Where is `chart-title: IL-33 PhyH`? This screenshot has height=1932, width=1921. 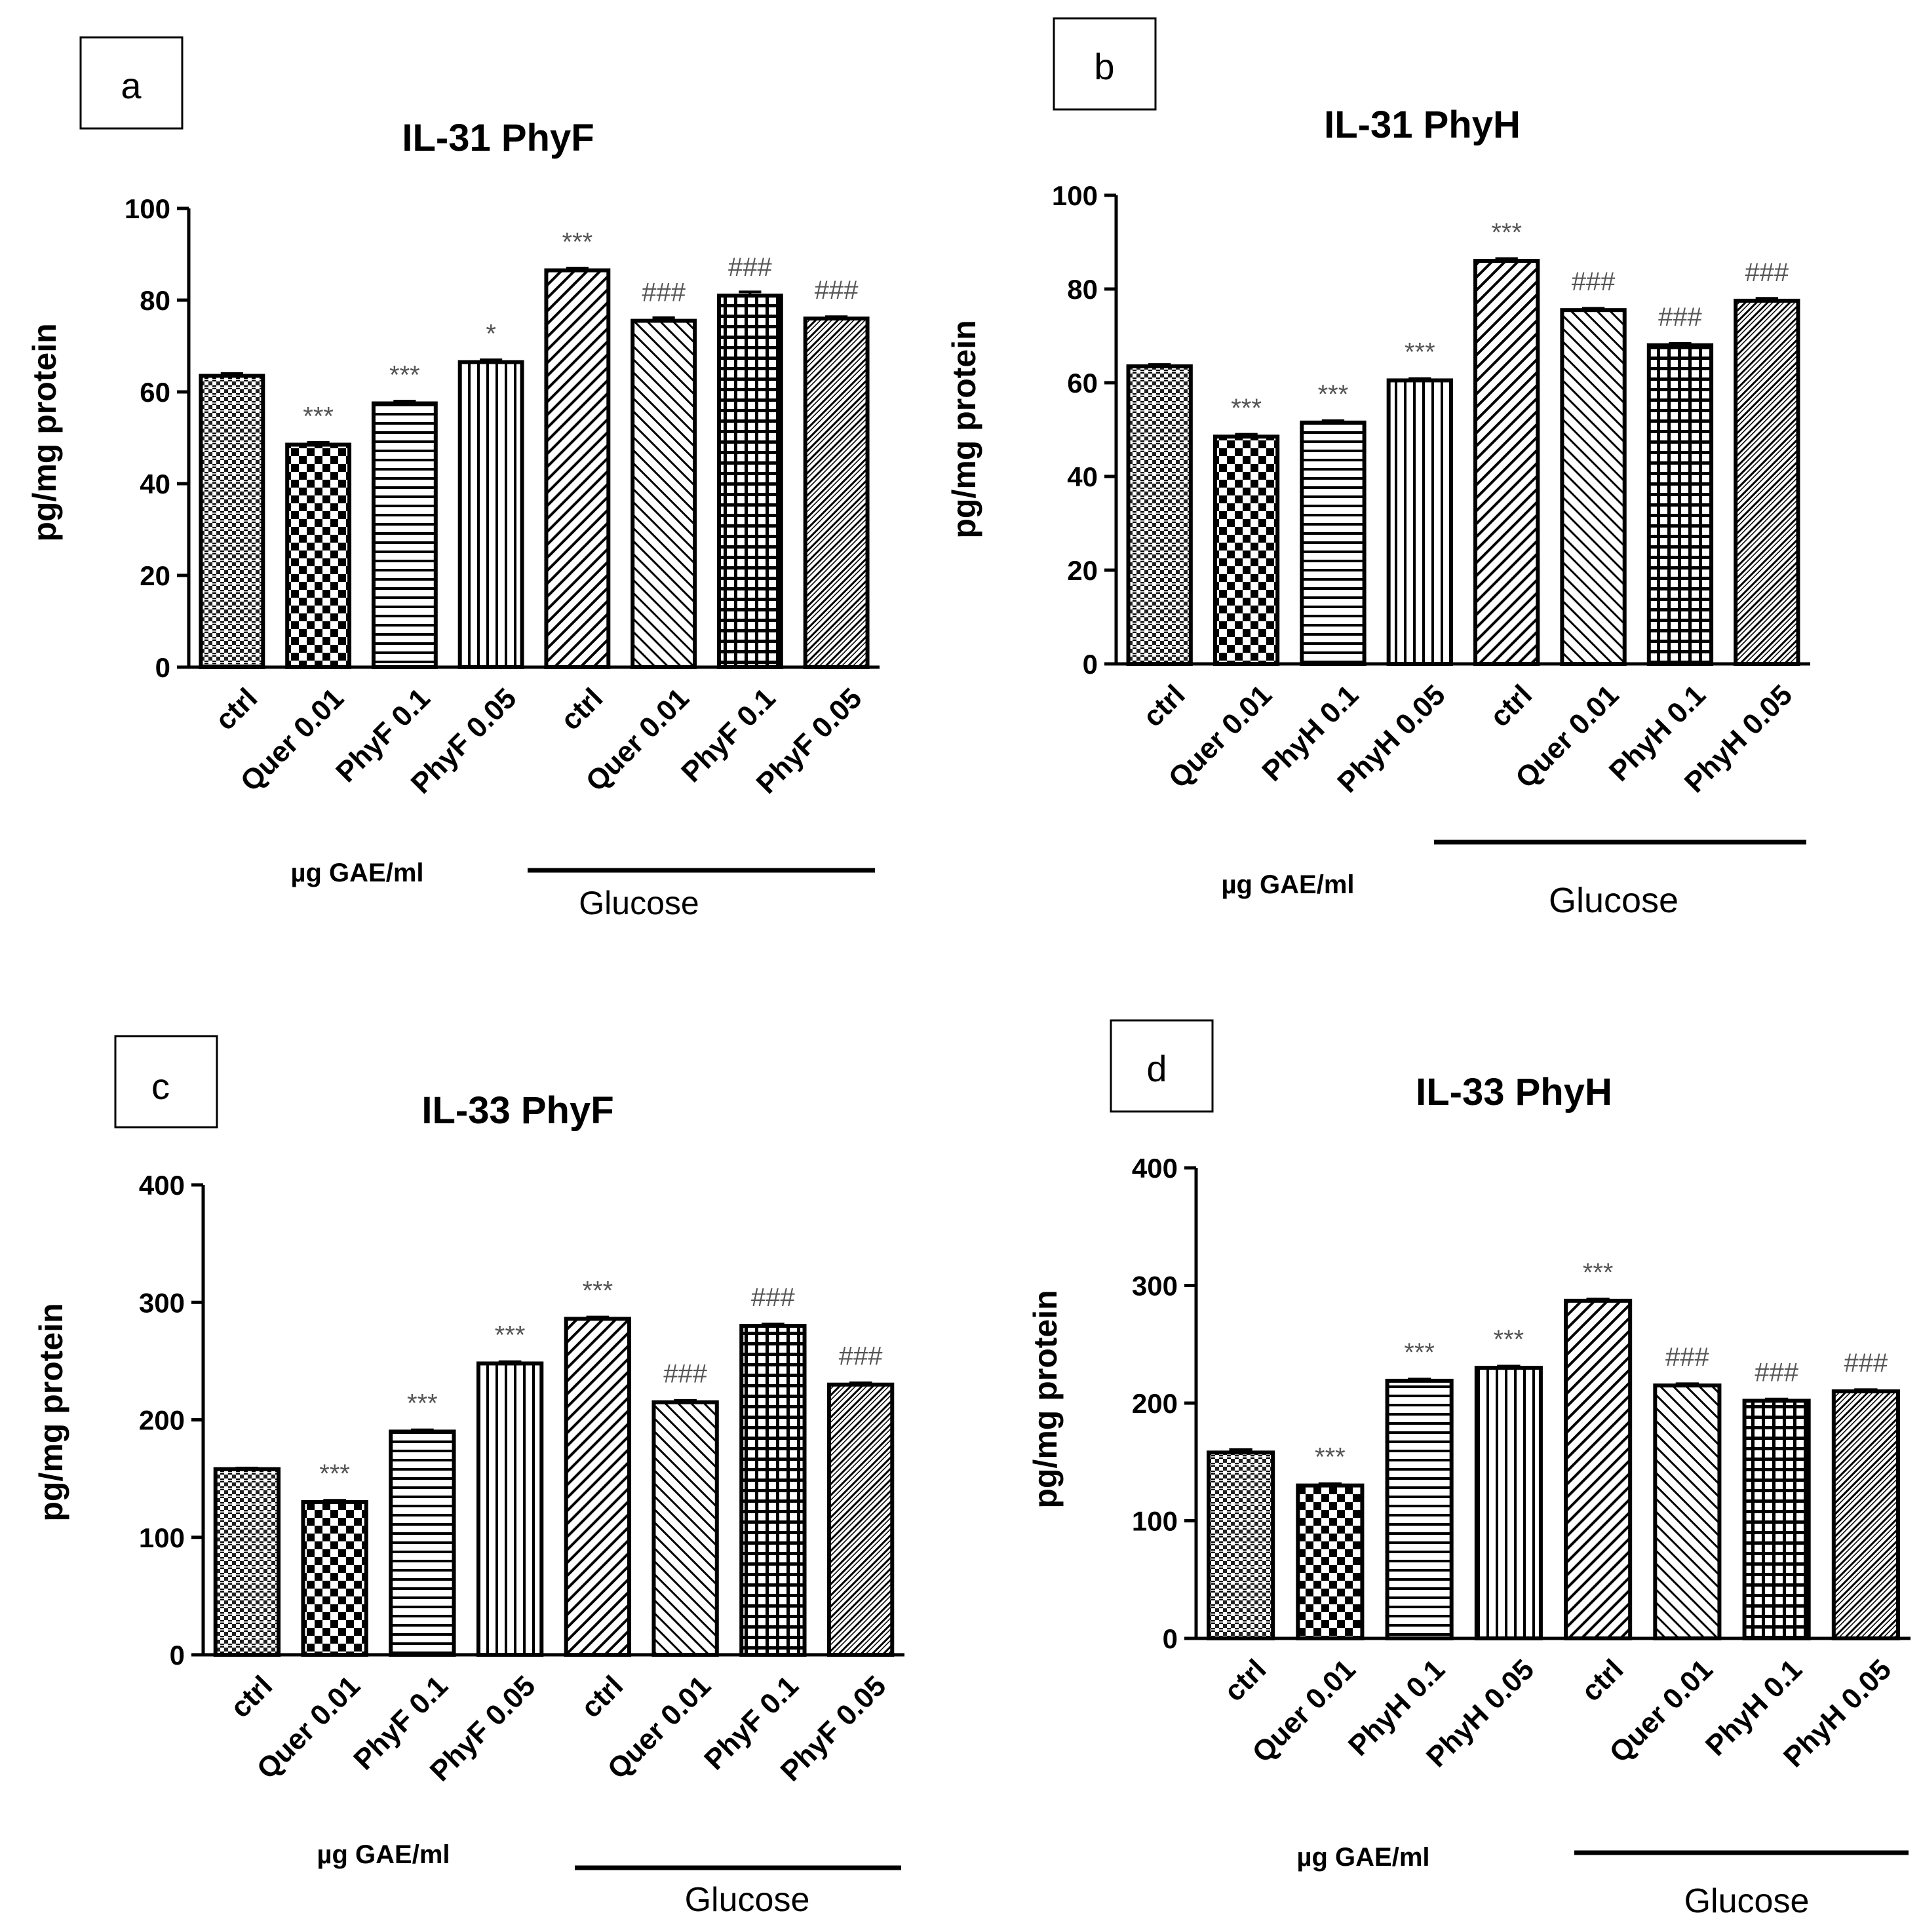
chart-title: IL-33 PhyH is located at coordinates (1514, 1092).